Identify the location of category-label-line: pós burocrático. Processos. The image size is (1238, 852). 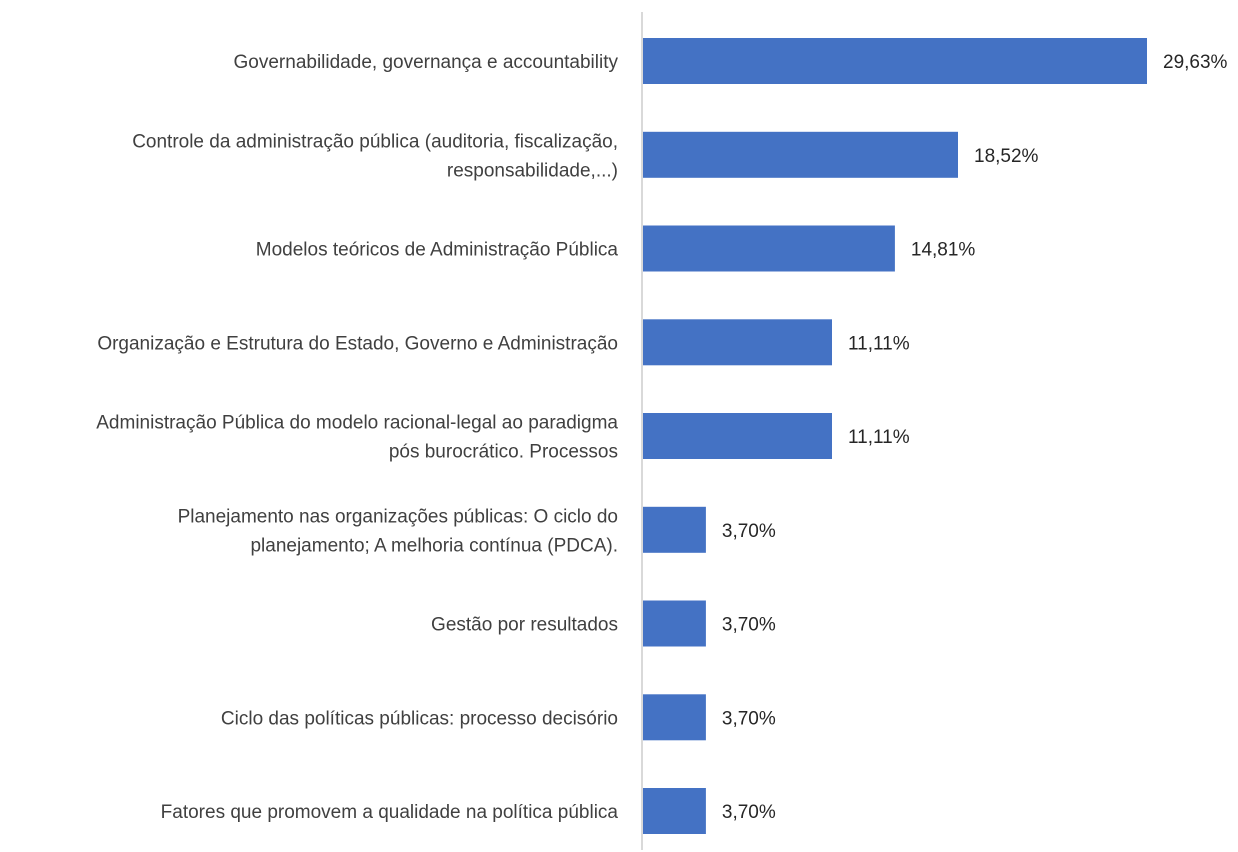
(503, 452).